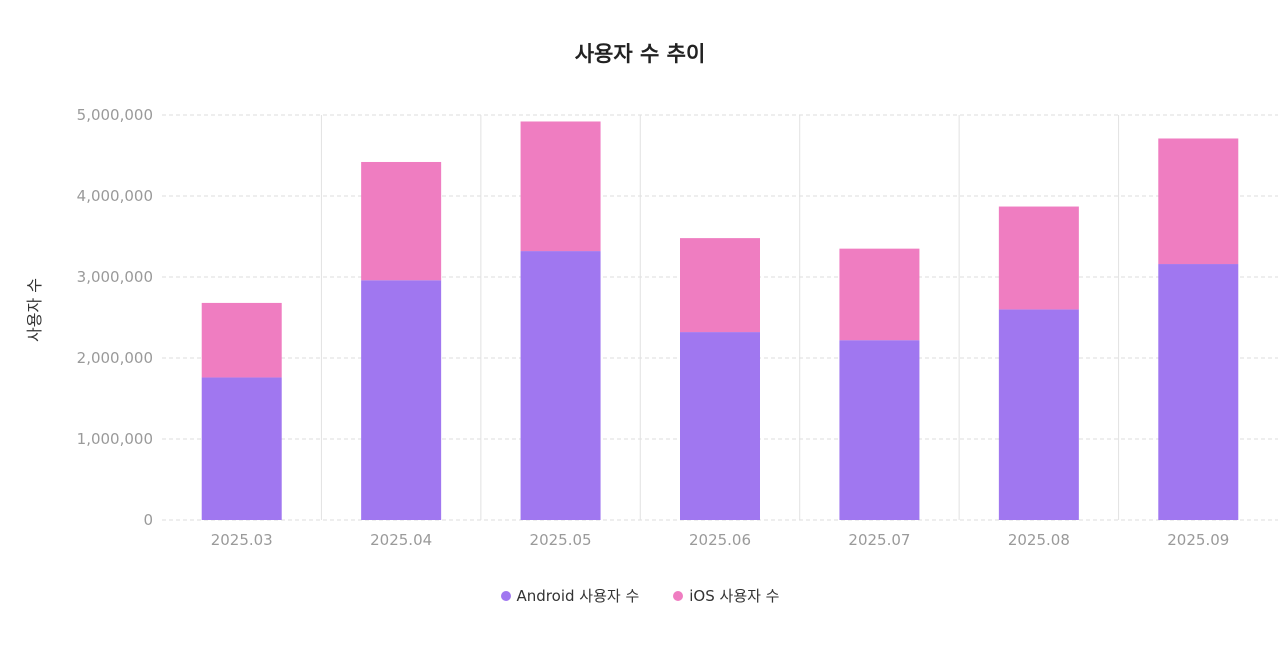 Image resolution: width=1280 pixels, height=647 pixels. Describe the element at coordinates (148, 520) in the screenshot. I see `y-tick-label: 0` at that location.